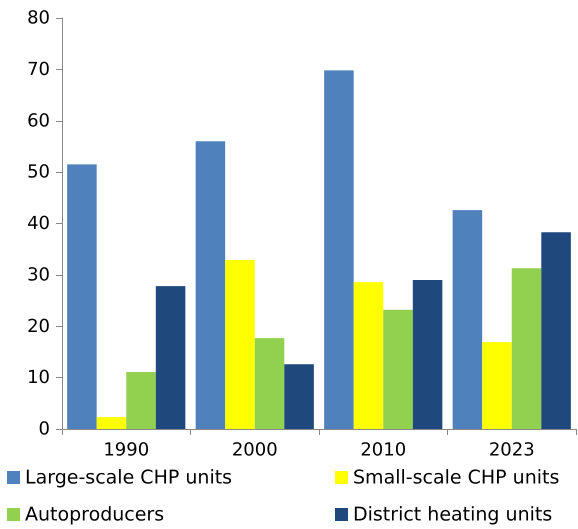 The width and height of the screenshot is (578, 529). What do you see at coordinates (38, 275) in the screenshot?
I see `y-tick-label: 30` at bounding box center [38, 275].